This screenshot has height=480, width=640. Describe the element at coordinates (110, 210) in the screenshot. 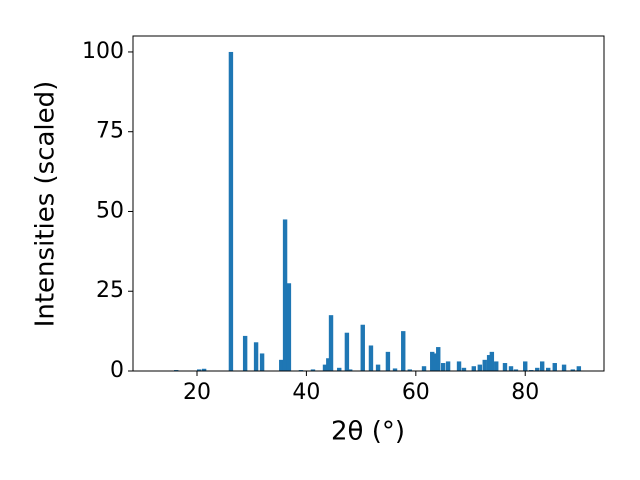

I see `y-tick-label: 50` at that location.